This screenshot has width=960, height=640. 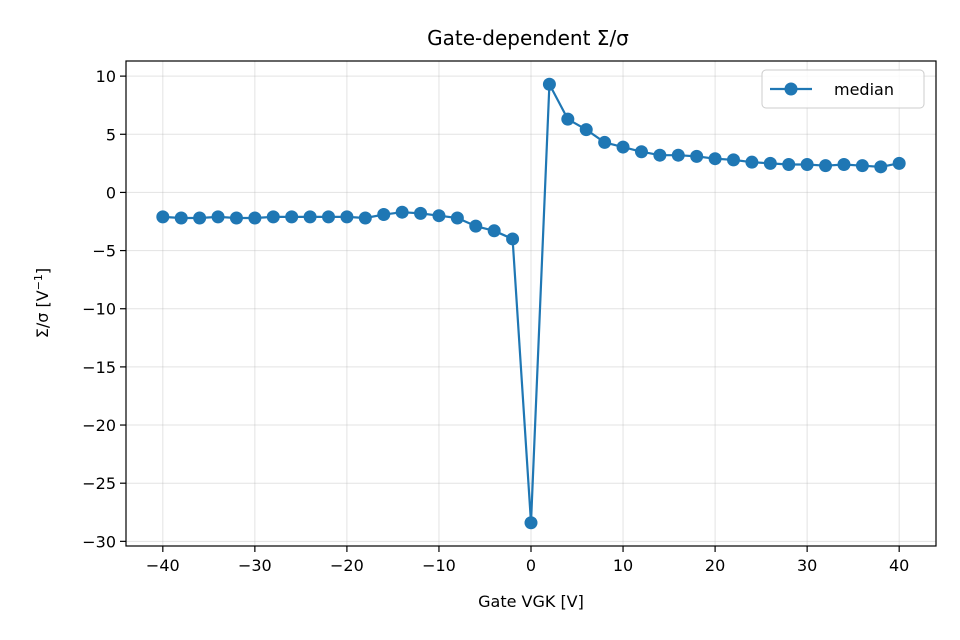 What do you see at coordinates (42, 314) in the screenshot?
I see `y-axis-label-main: Σ/σ [V` at bounding box center [42, 314].